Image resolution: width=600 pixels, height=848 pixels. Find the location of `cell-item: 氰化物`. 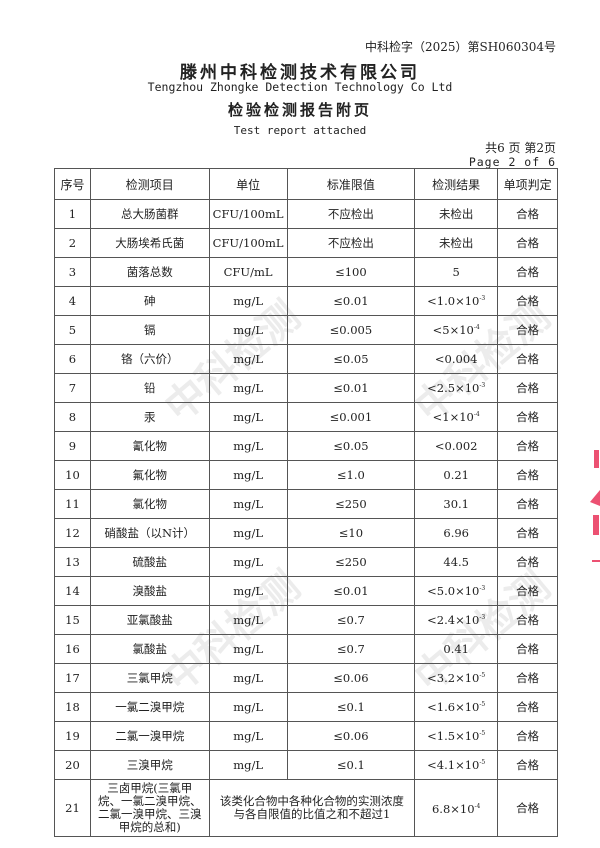

cell-item: 氰化物 is located at coordinates (149, 446).